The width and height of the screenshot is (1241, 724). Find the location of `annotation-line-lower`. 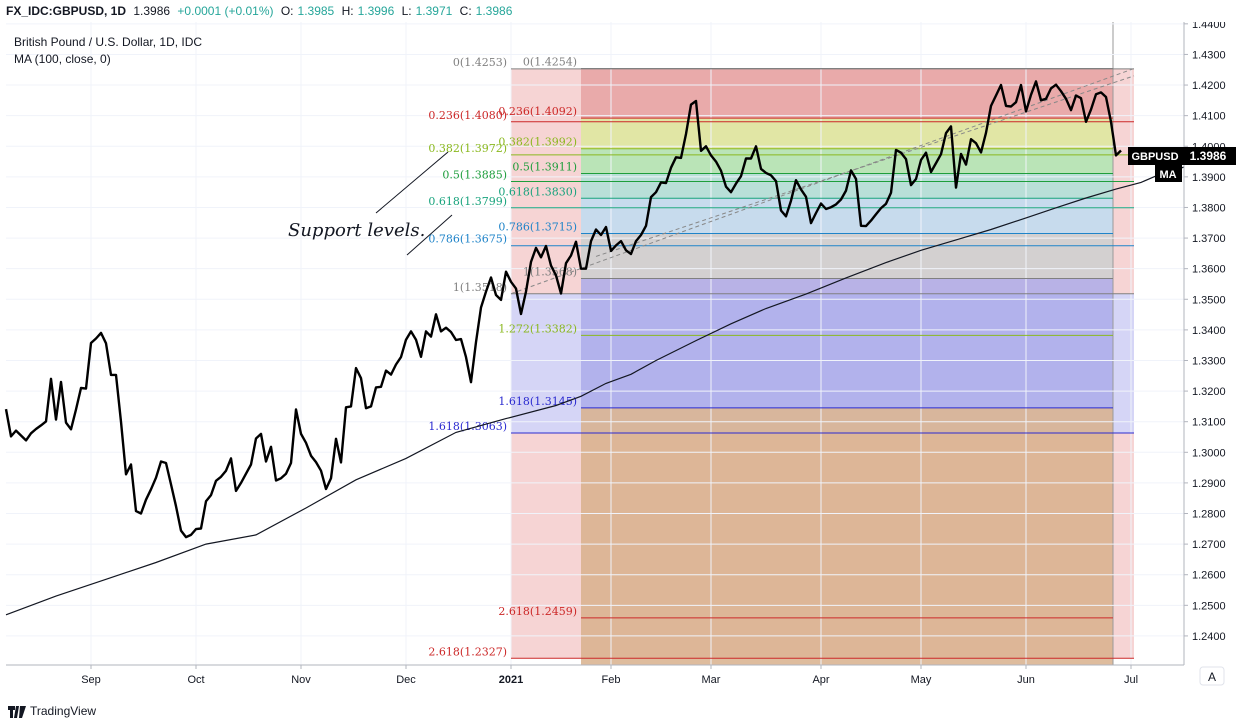

annotation-line-lower is located at coordinates (429, 235).